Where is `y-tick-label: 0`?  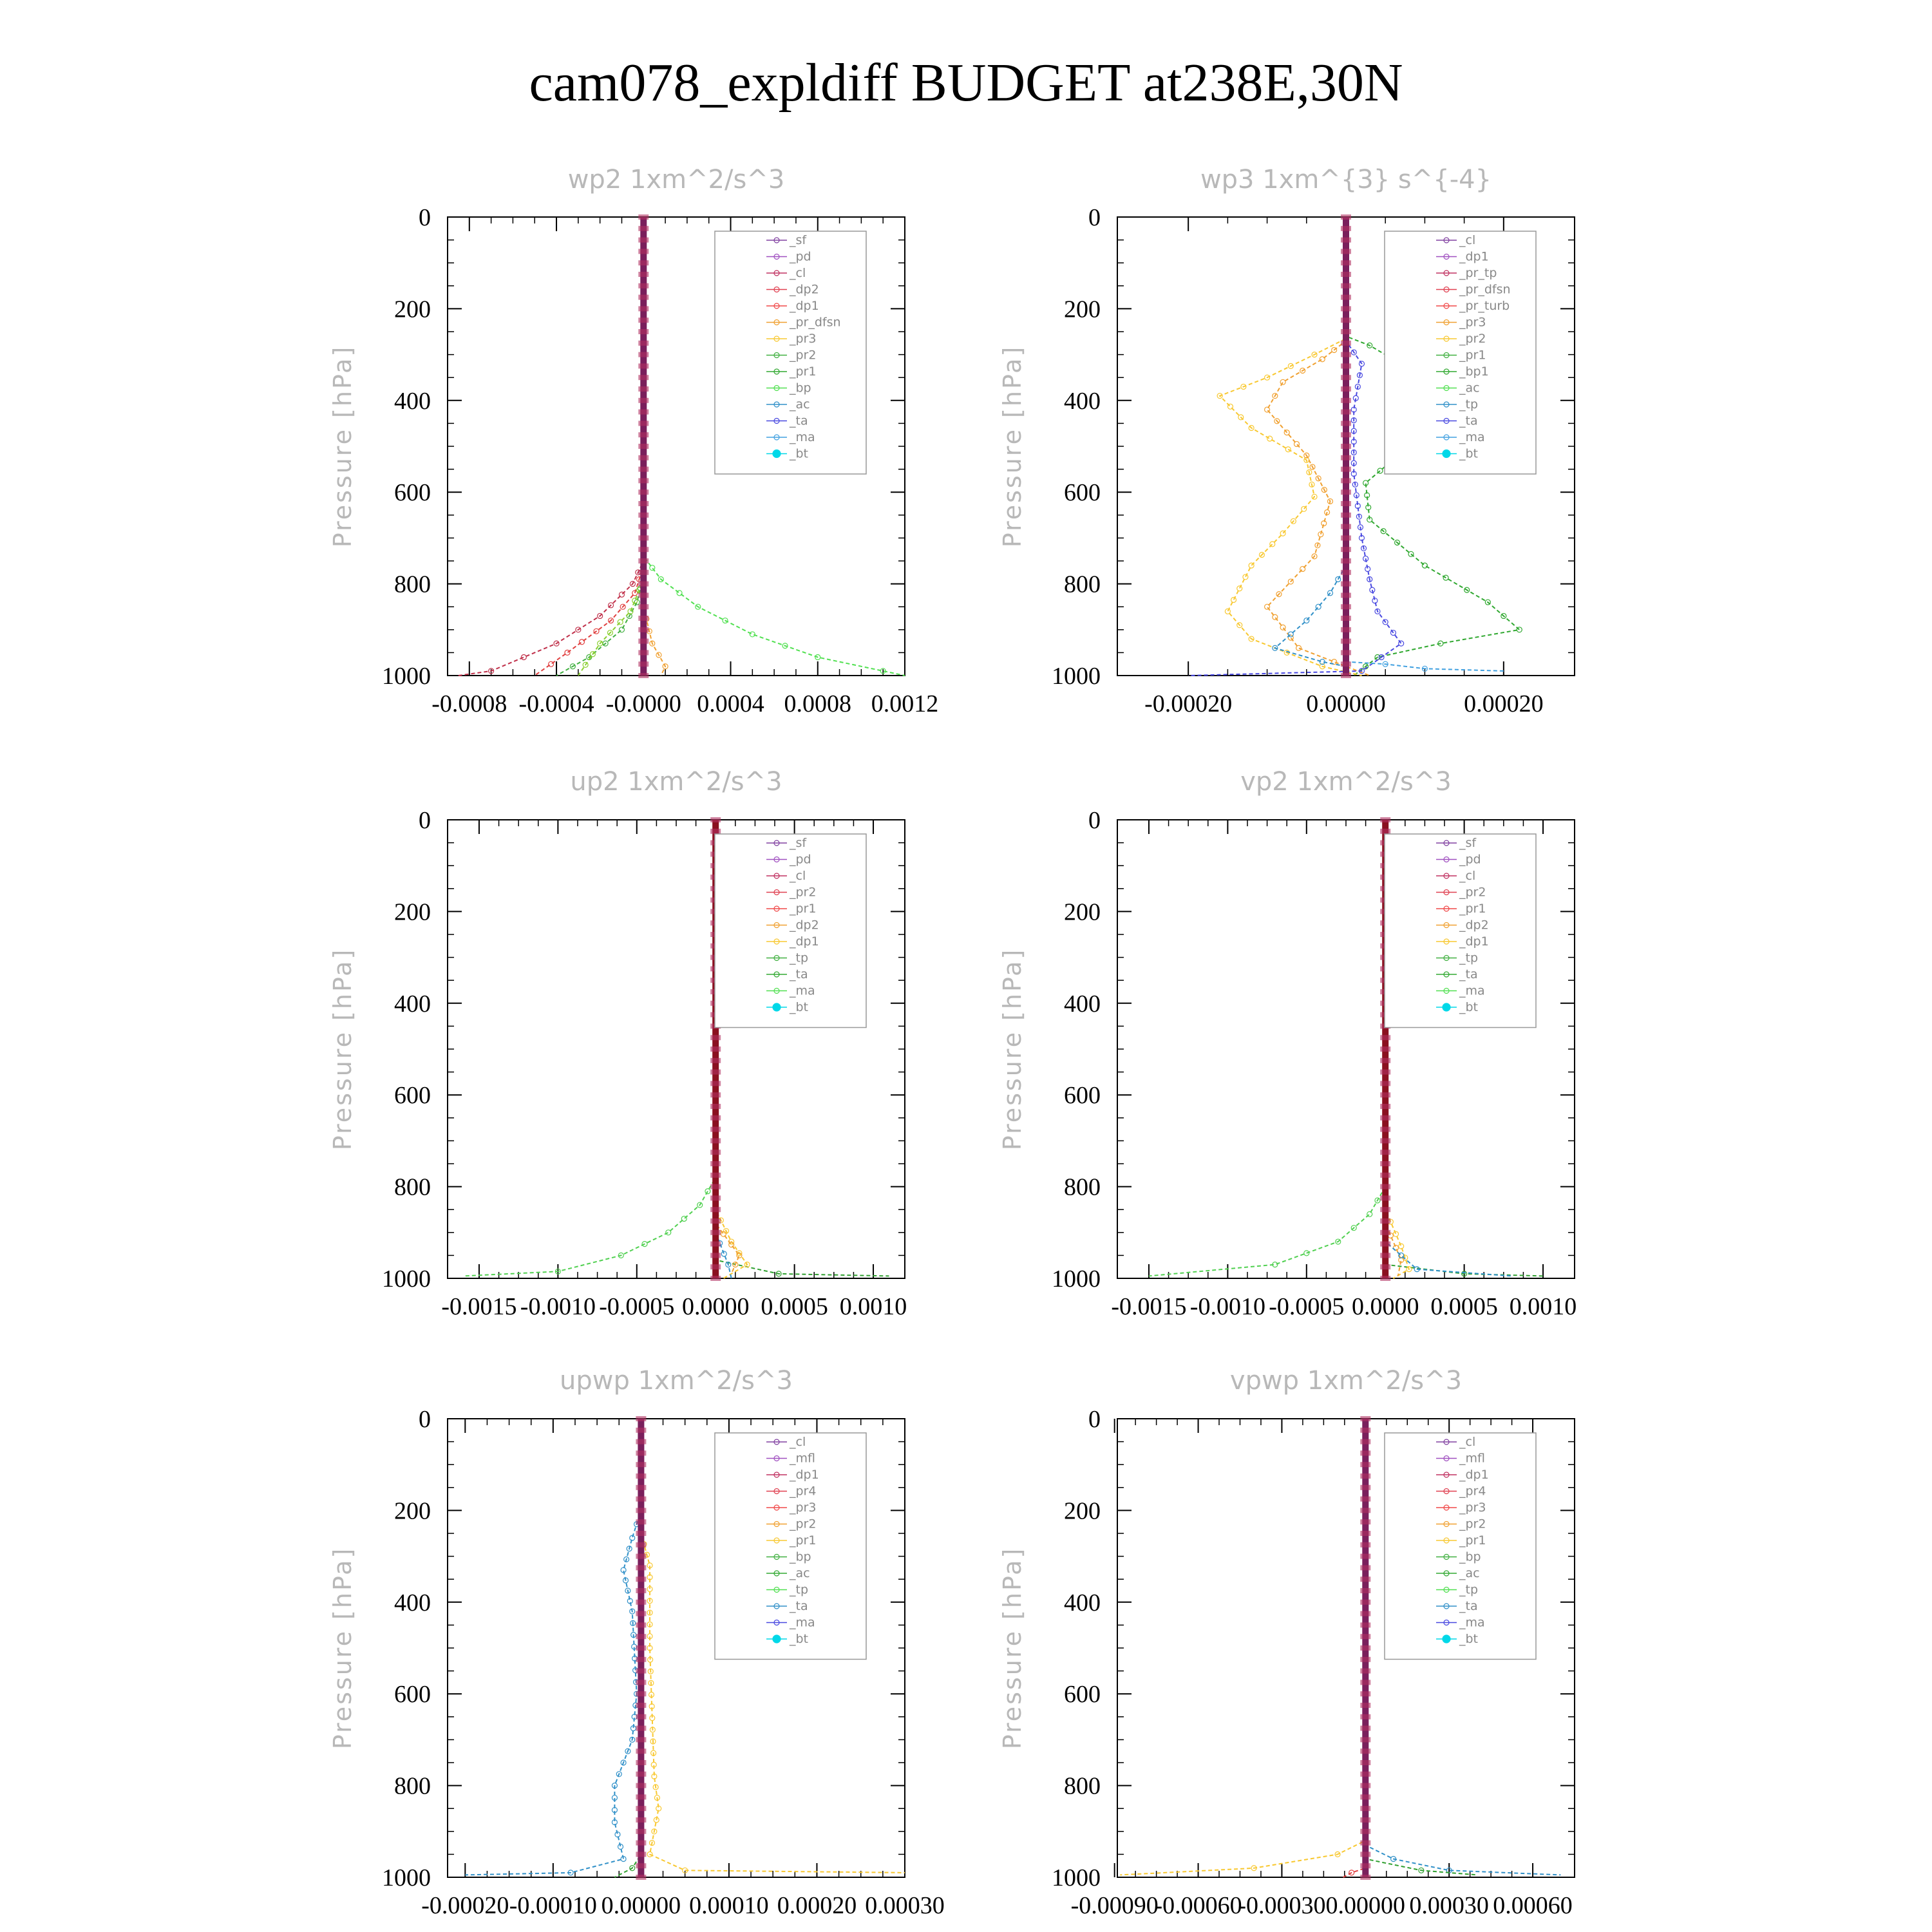 y-tick-label: 0 is located at coordinates (1094, 217).